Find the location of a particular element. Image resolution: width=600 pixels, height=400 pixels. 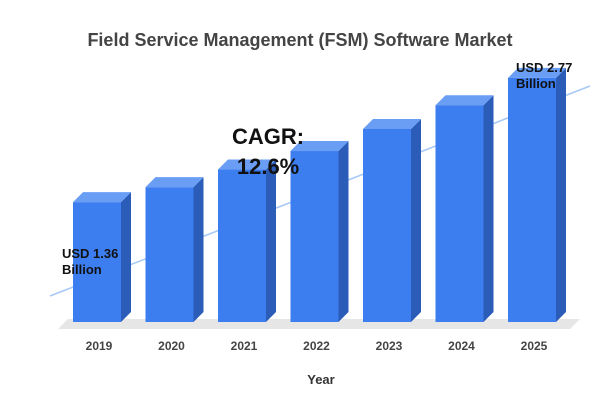

end-value-line1: USD 2.77 is located at coordinates (544, 67).